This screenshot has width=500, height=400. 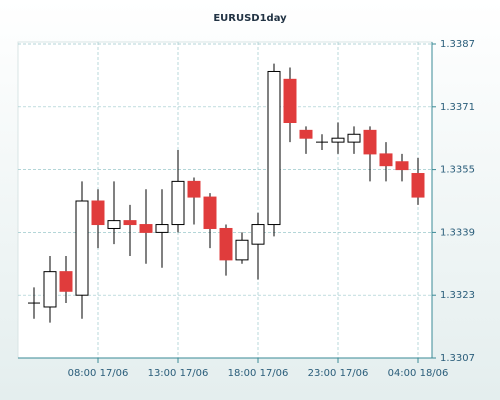 I want to click on y-tick-label: 1.3307, so click(x=457, y=358).